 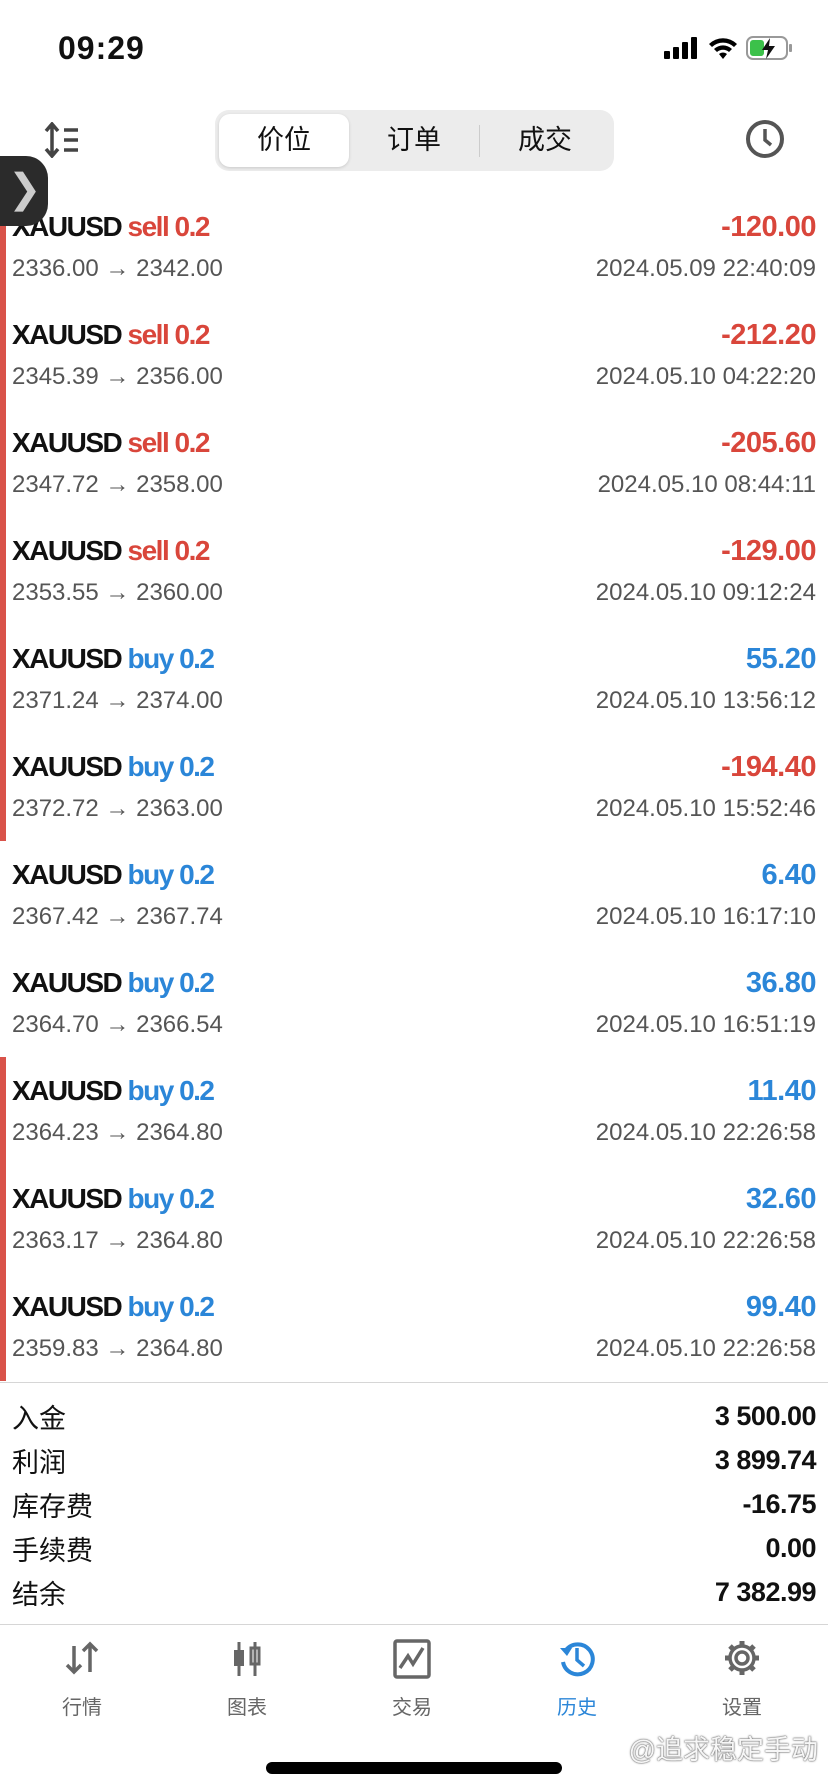 I want to click on nav-label: 行情, so click(x=82, y=1708).